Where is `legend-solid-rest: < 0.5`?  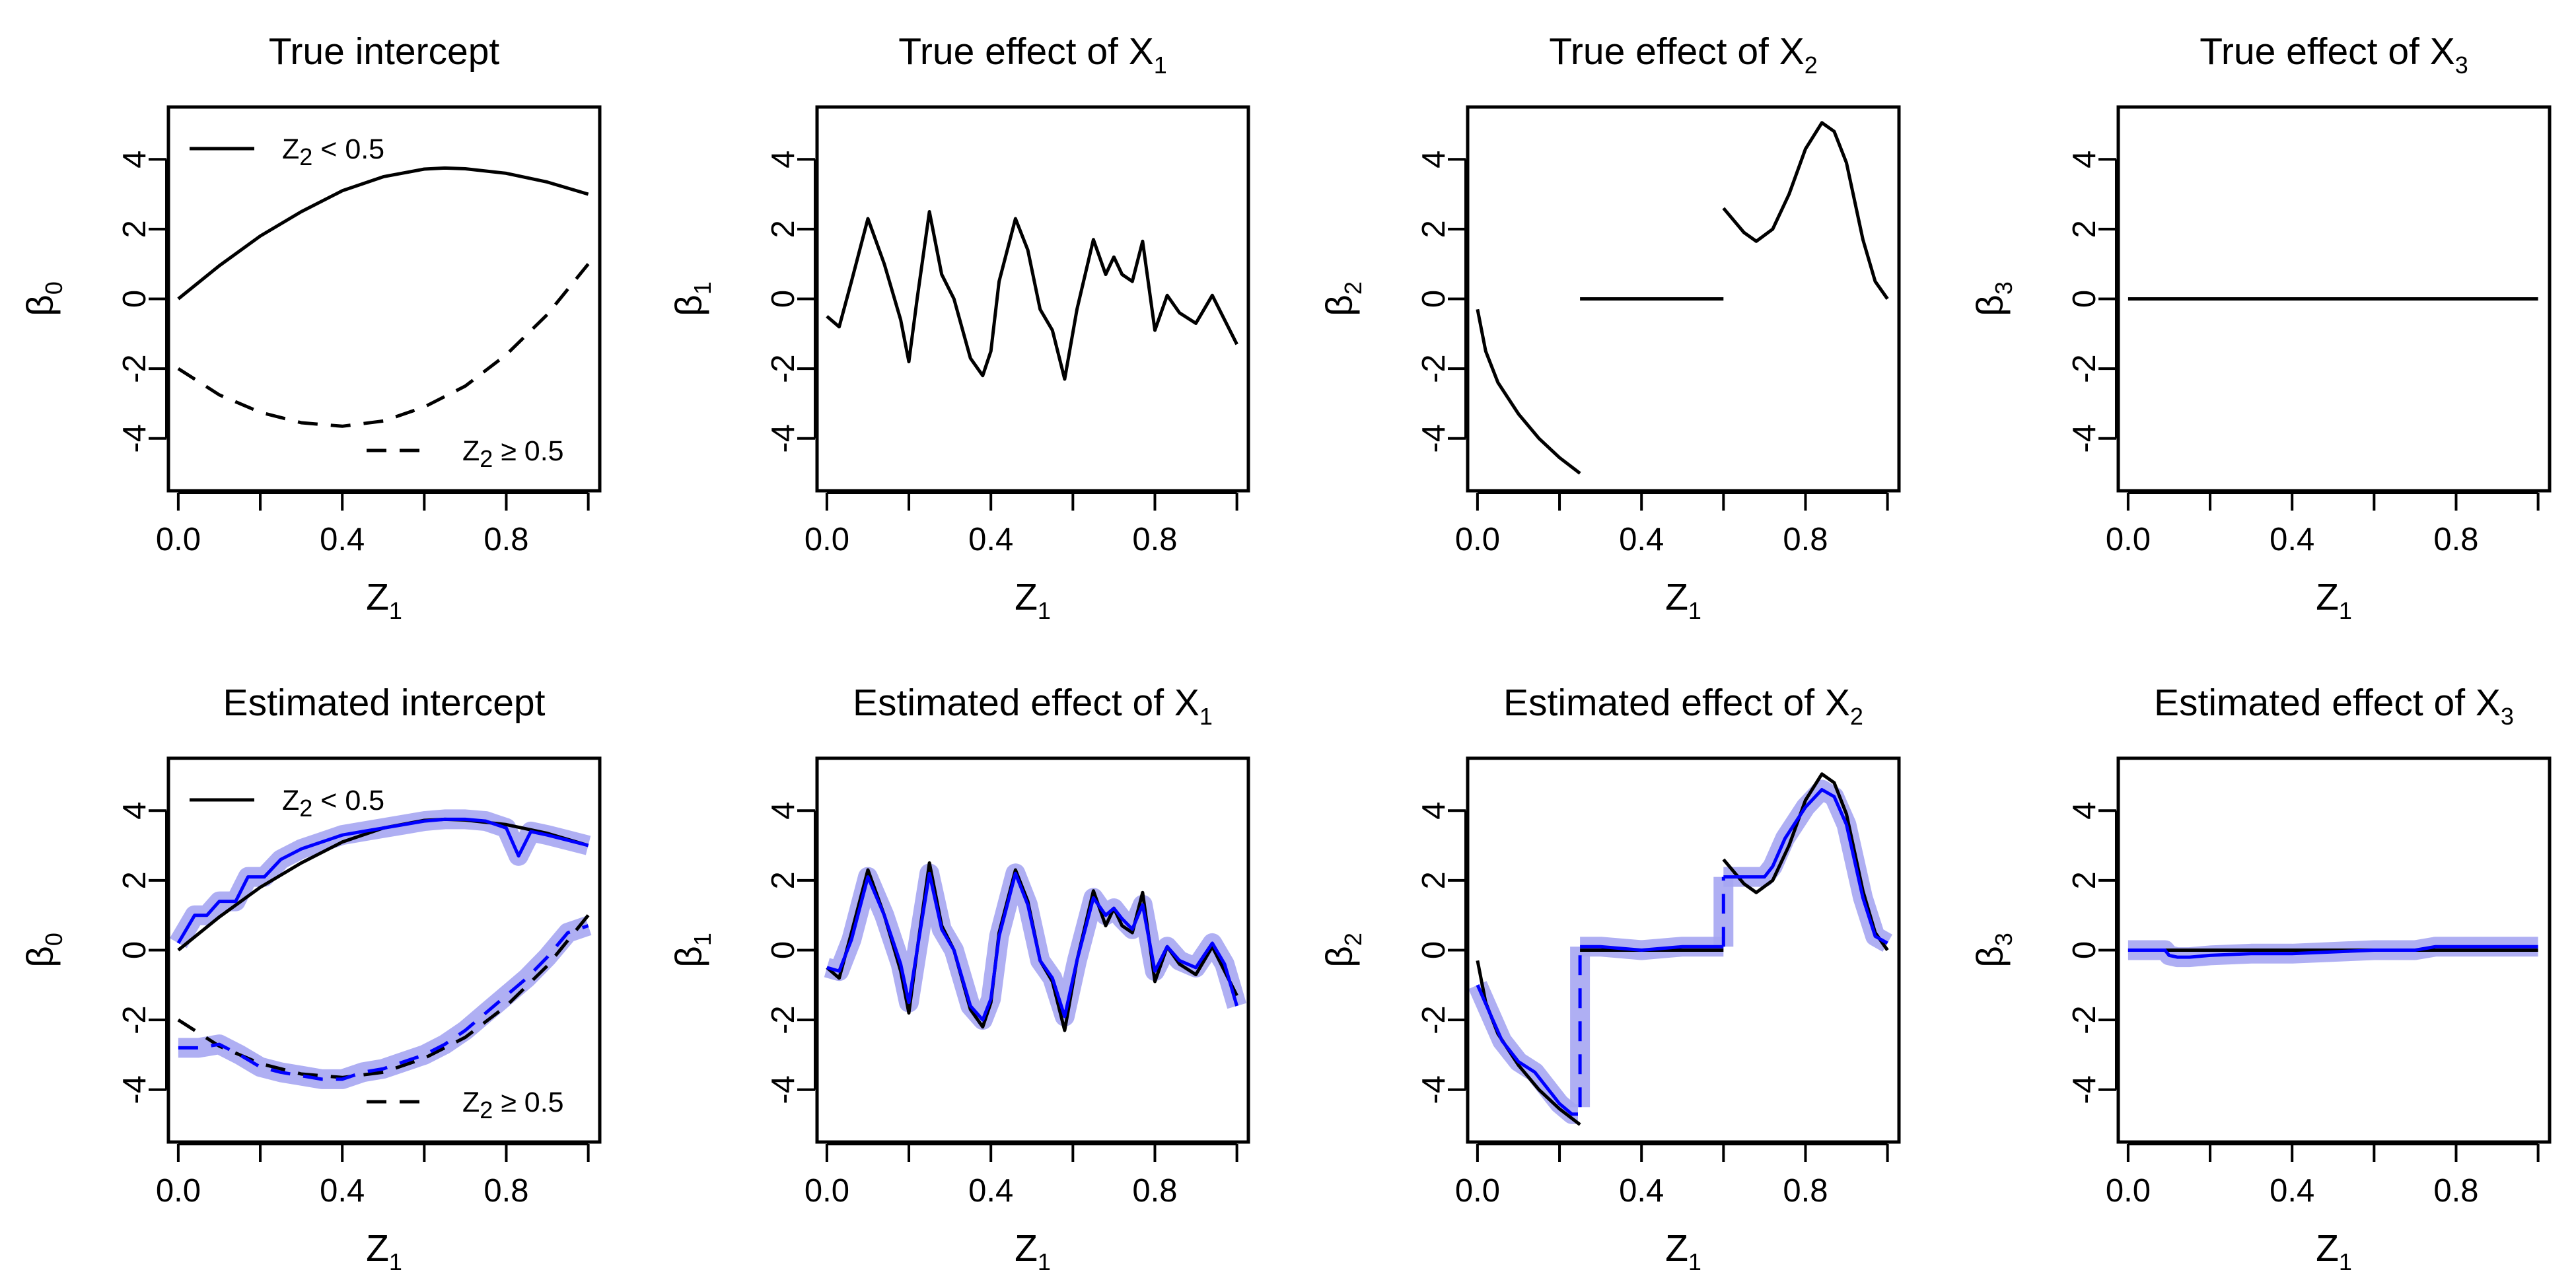 legend-solid-rest: < 0.5 is located at coordinates (348, 149).